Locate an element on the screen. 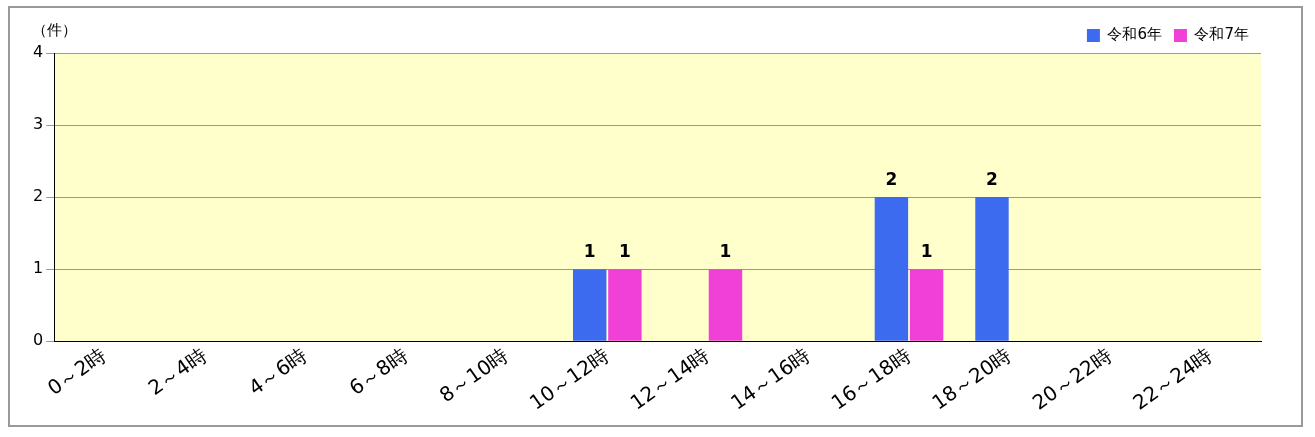 The height and width of the screenshot is (437, 1315). y-tick-label: 2 is located at coordinates (38, 196).